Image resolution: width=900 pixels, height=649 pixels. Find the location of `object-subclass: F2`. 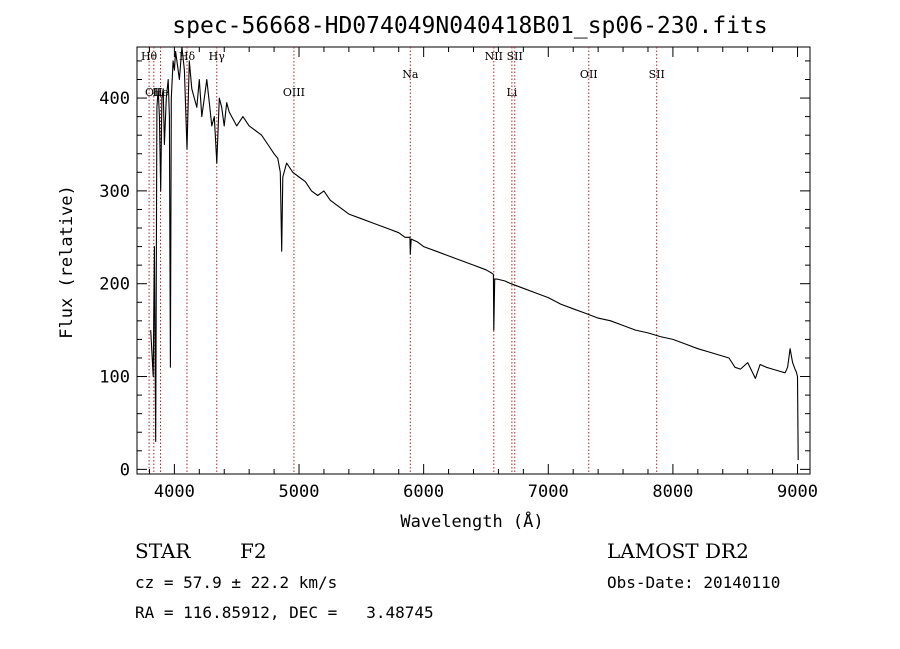

object-subclass: F2 is located at coordinates (253, 551).